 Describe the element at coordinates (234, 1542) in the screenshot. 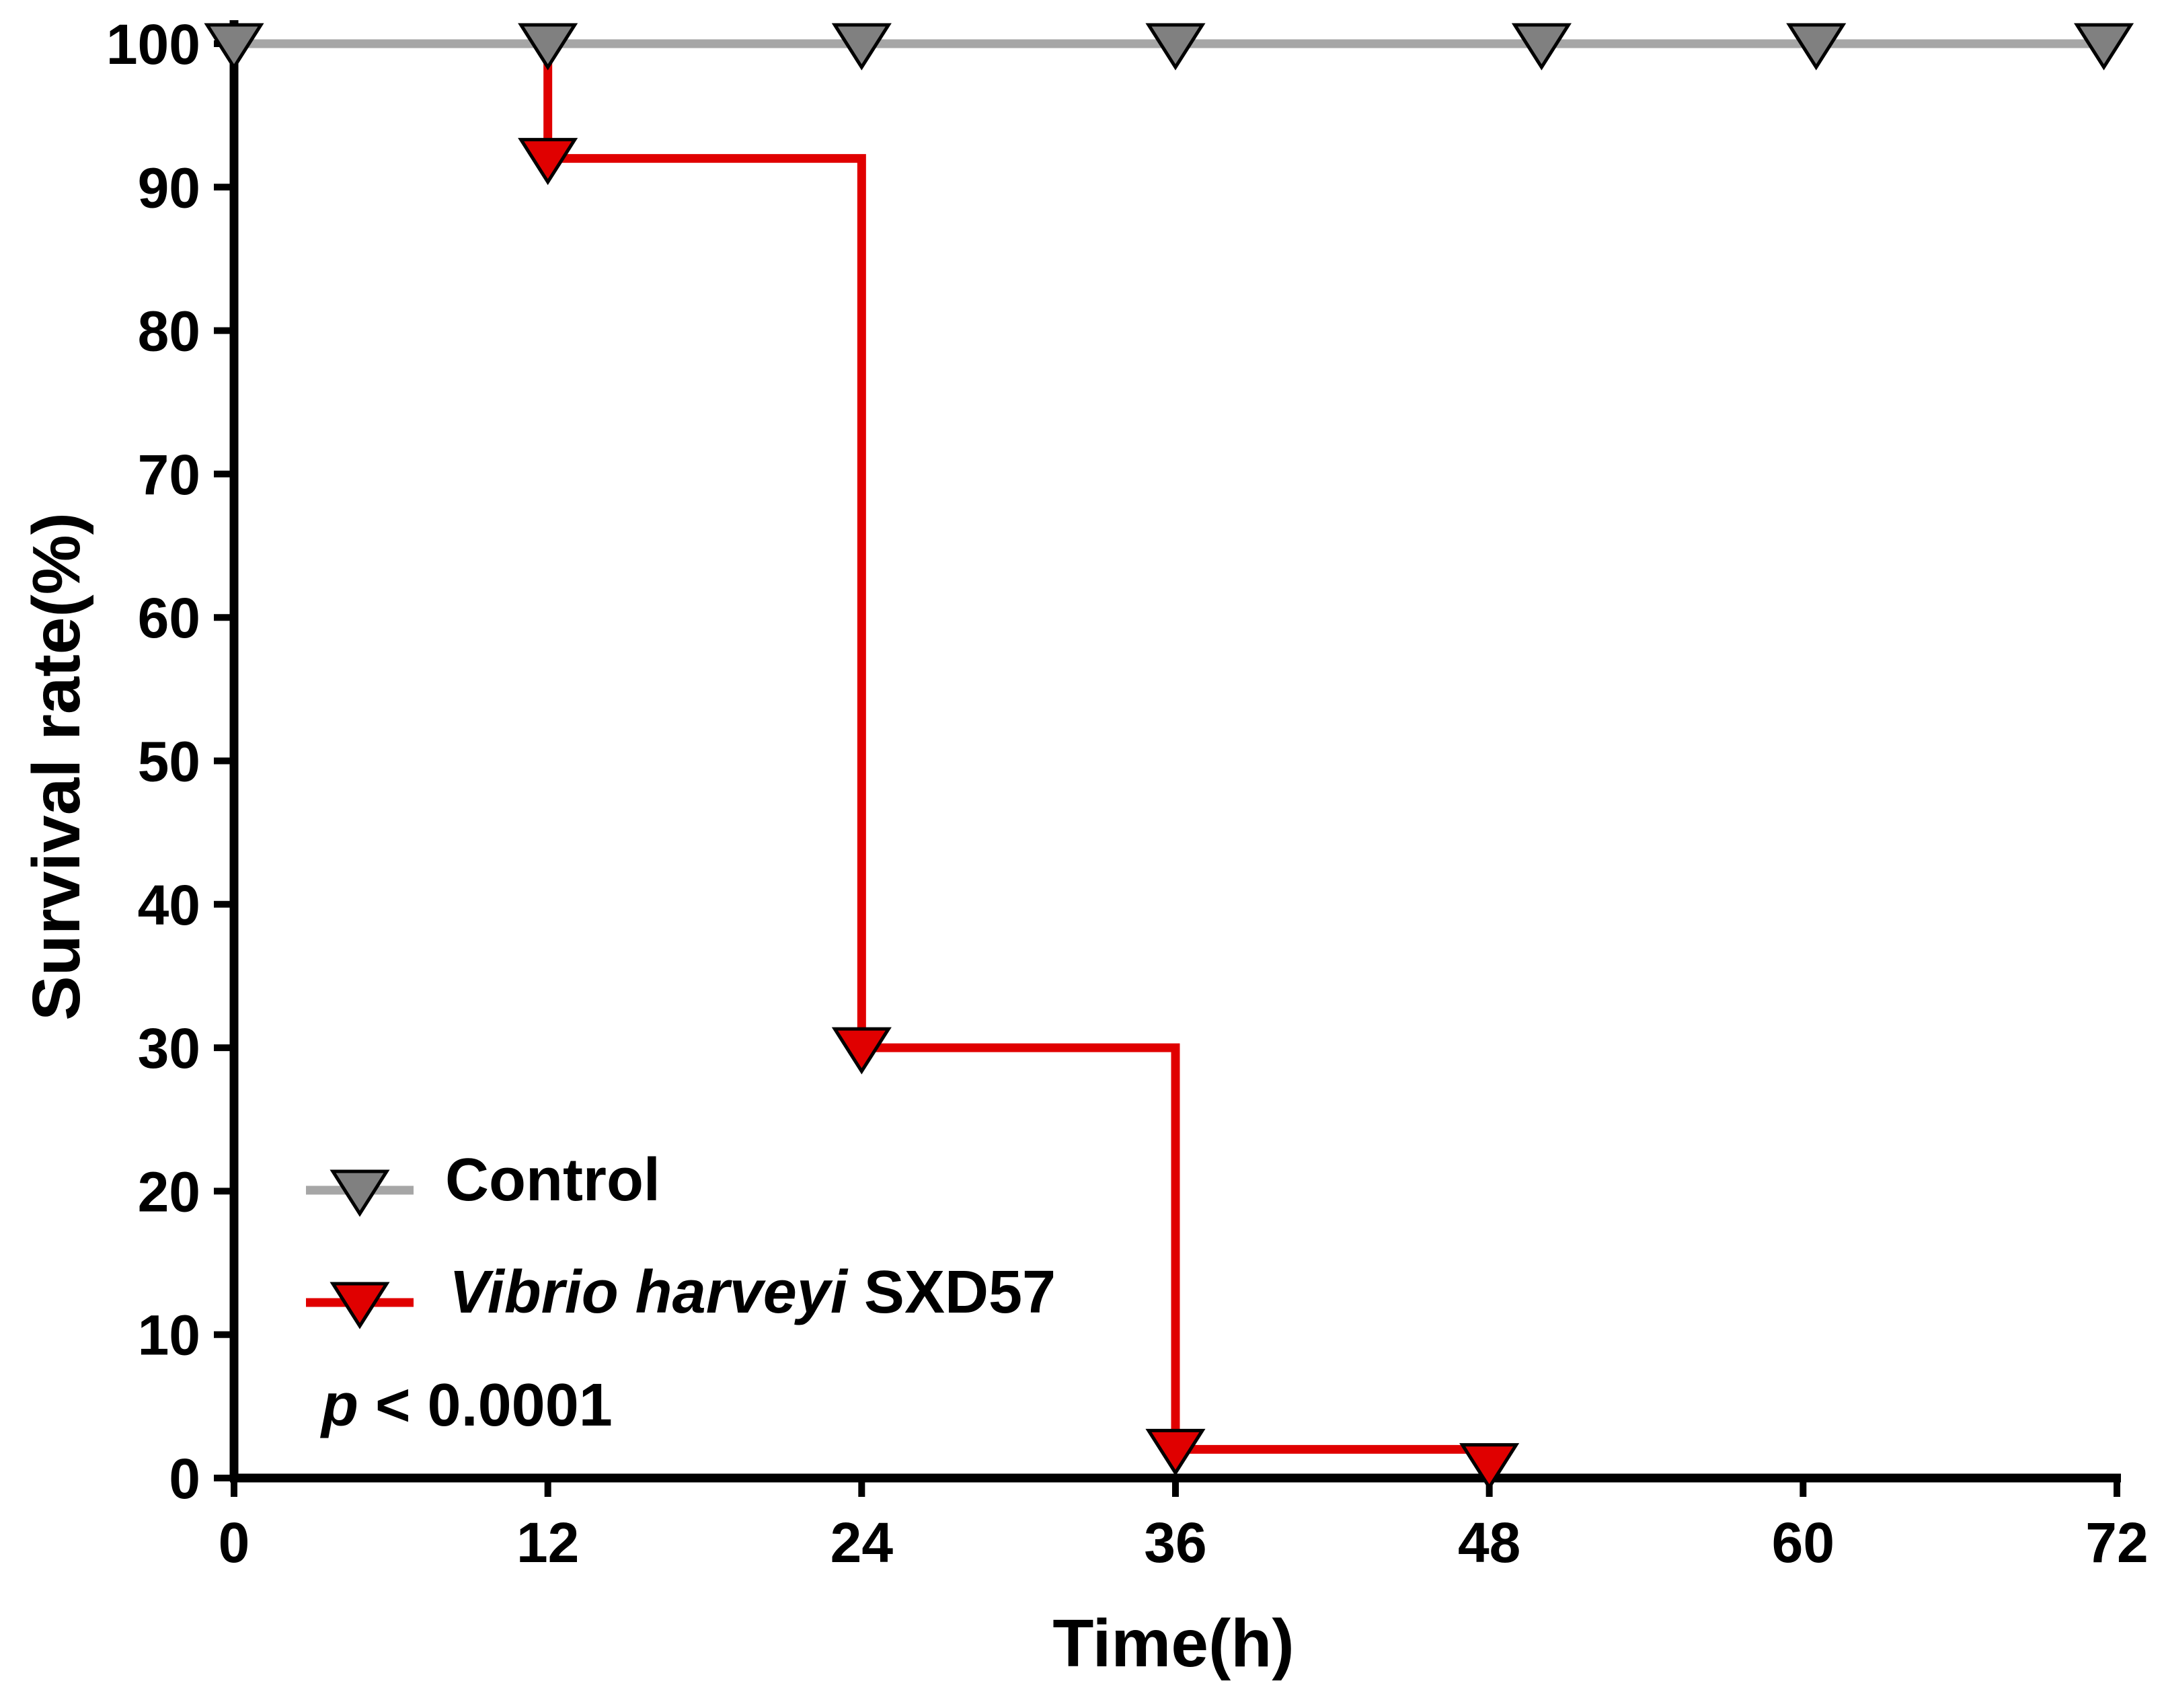

I see `x-tick-label-0: 0` at that location.